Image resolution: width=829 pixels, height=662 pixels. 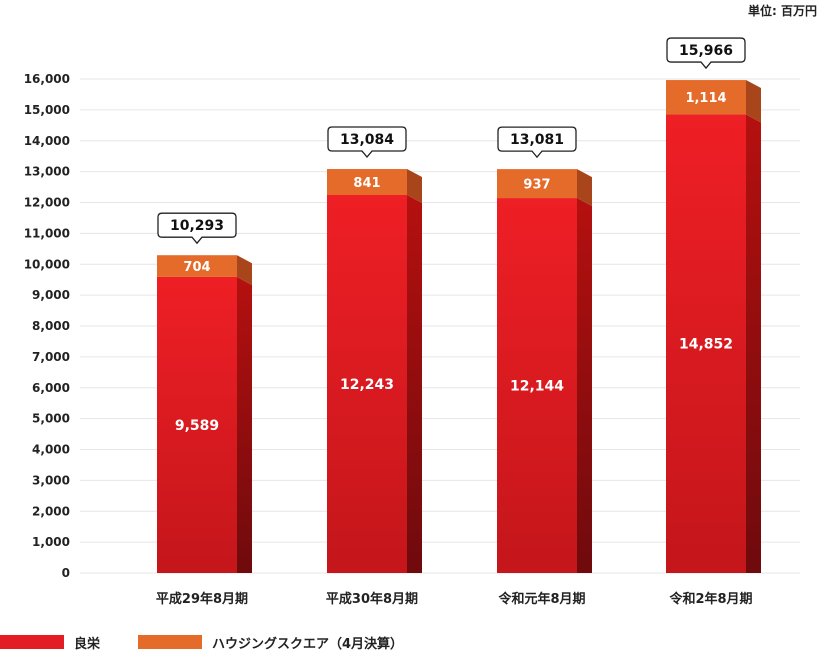 I want to click on legend-label-ryoei: 良栄, so click(x=87, y=644).